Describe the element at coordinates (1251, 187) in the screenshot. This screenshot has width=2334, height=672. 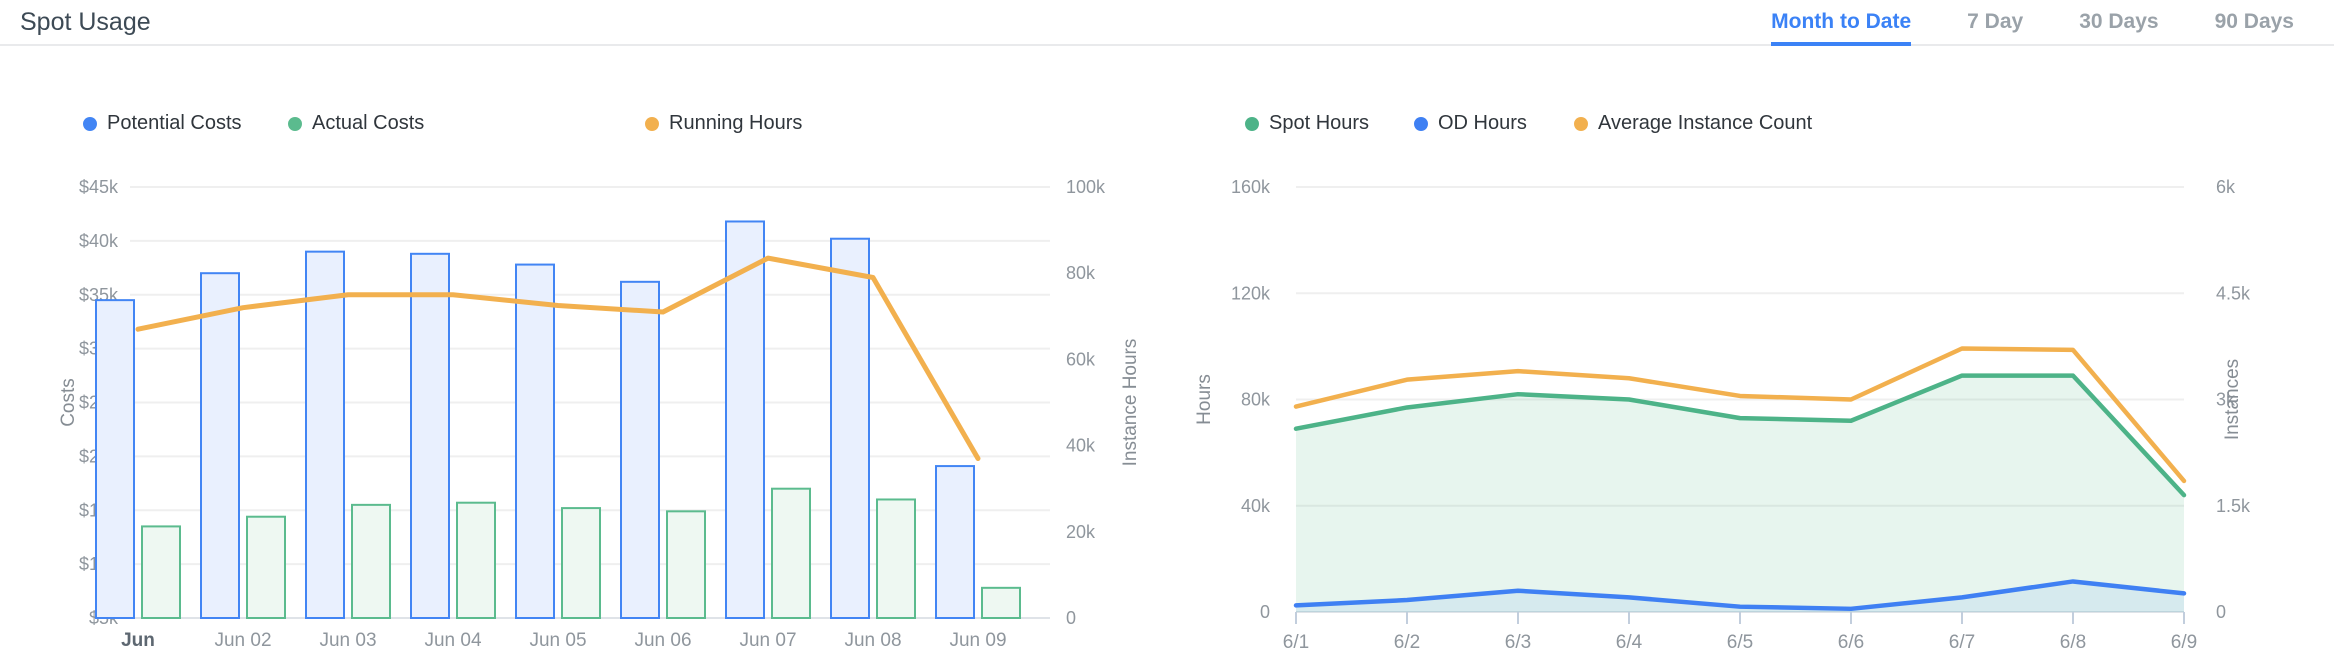
I see `svg-text: 160k` at that location.